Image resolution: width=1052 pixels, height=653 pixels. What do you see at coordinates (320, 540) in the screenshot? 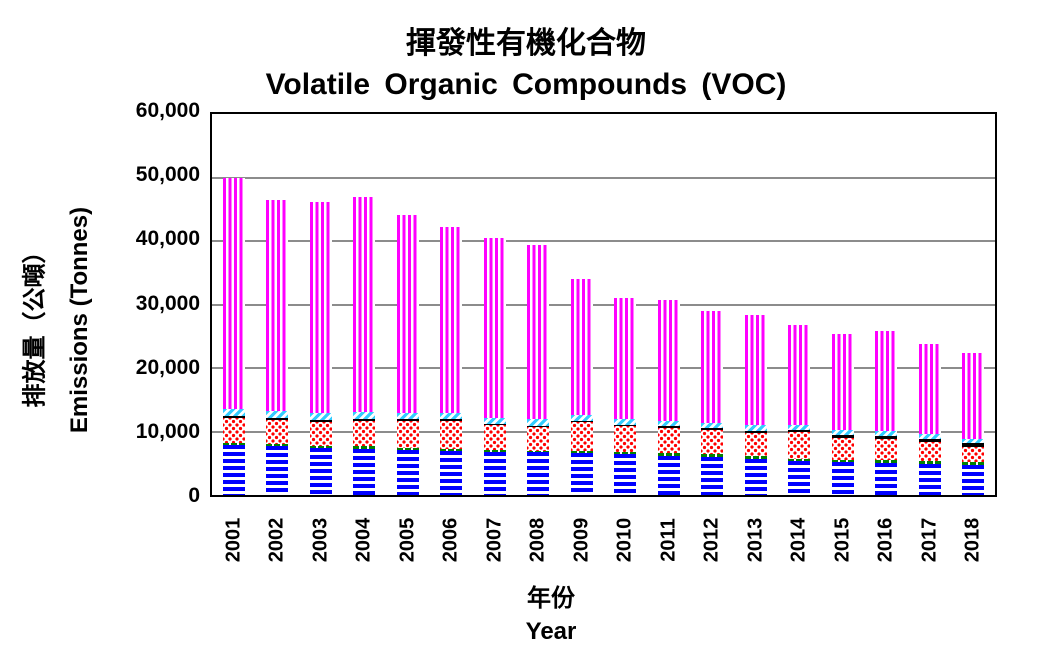
I see `x-tick-label: 2003` at bounding box center [320, 540].